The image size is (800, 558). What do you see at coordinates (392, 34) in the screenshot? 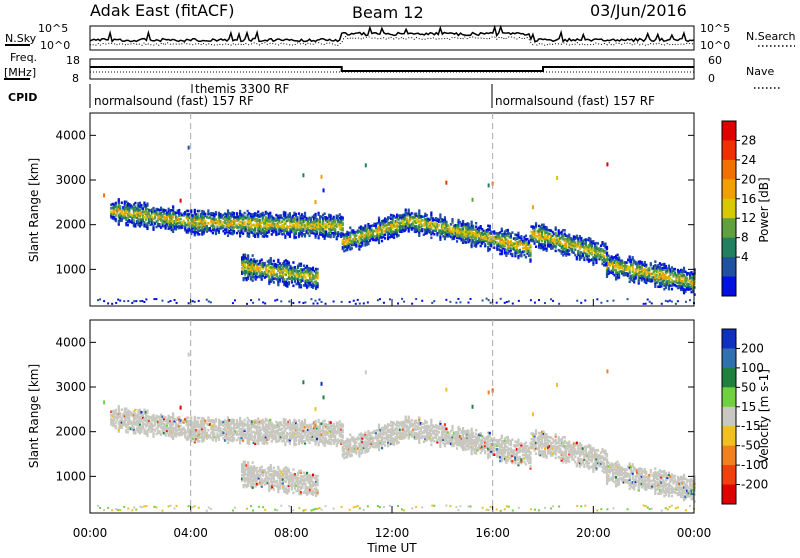
I see `nsky-series` at bounding box center [392, 34].